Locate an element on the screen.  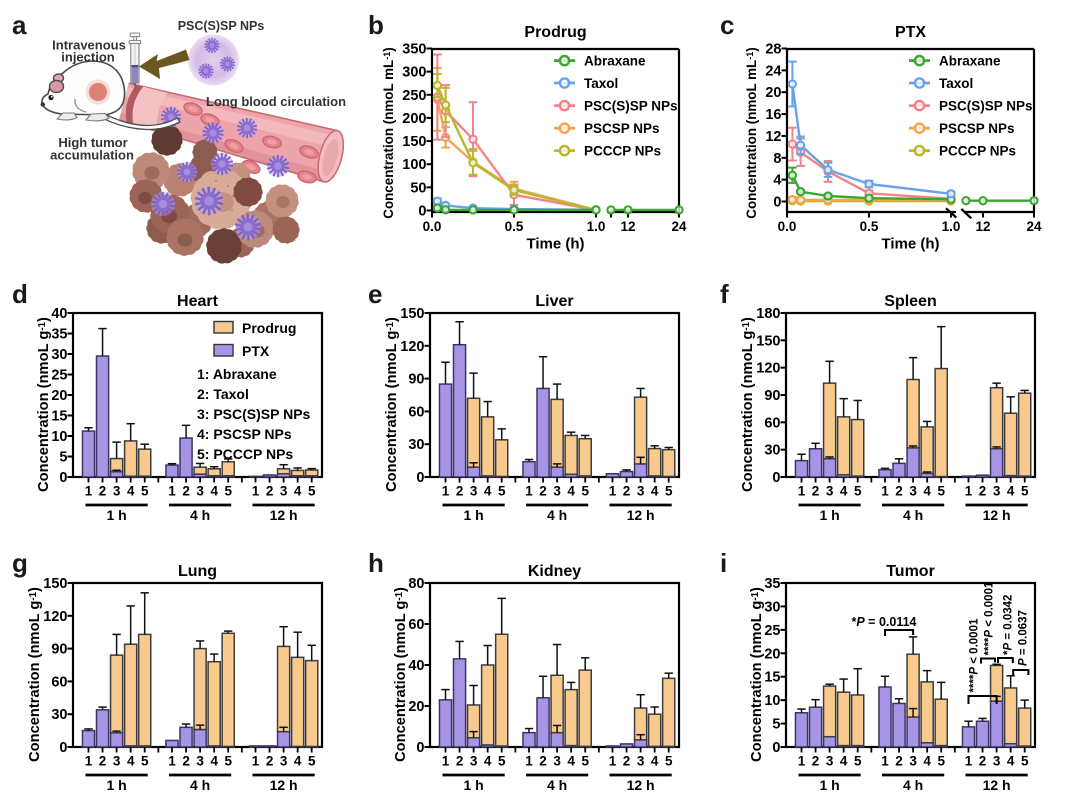
svg-text: Liver is located at coordinates (554, 301).